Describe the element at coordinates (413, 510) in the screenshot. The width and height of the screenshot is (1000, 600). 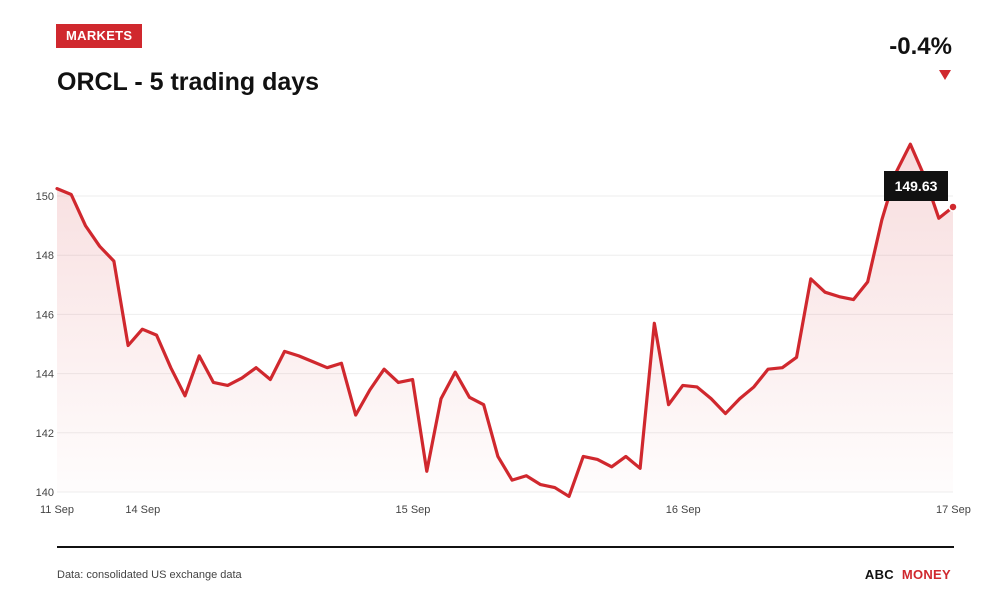
I see `x-tick-label: 15 Sep` at that location.